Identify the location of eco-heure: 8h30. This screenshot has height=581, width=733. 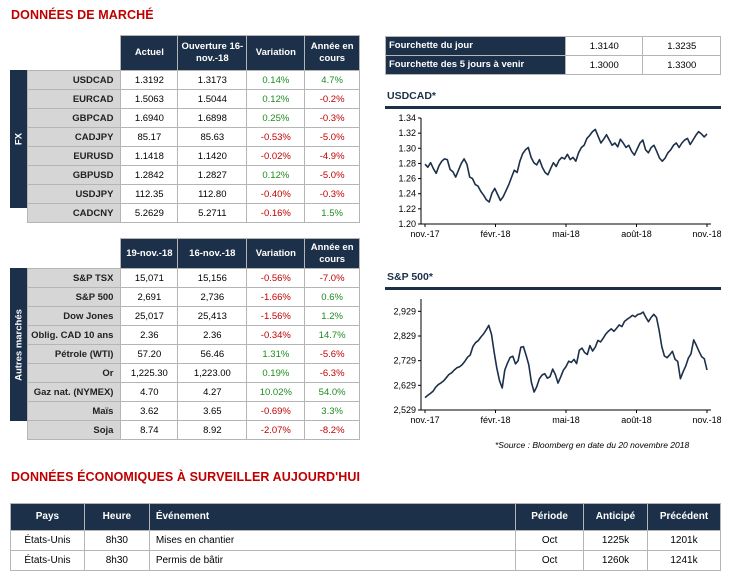
(116, 560).